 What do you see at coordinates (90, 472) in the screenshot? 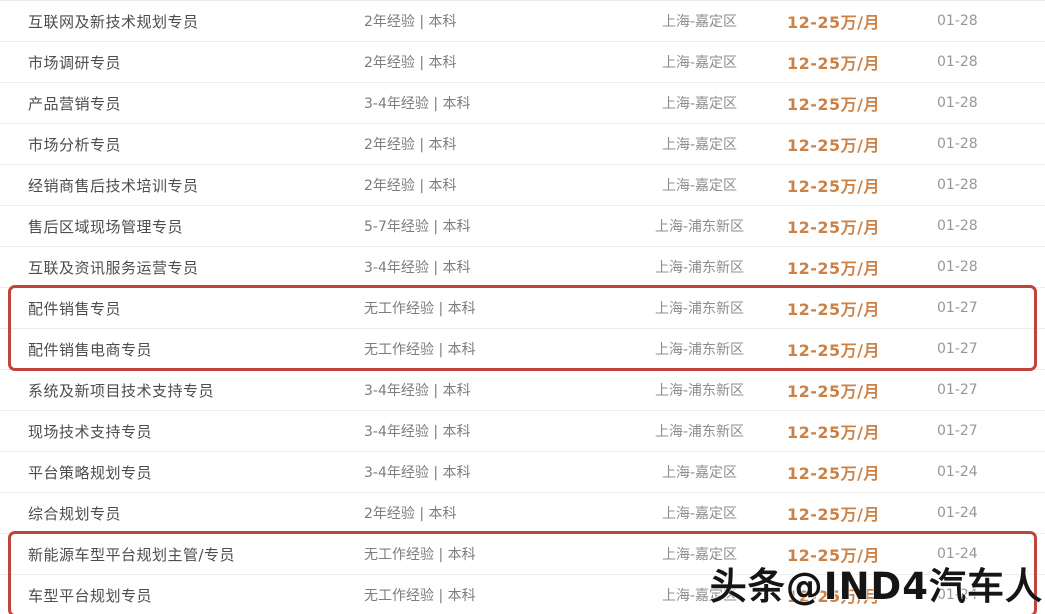
I see `job-title-link: 平台策略规划专员` at bounding box center [90, 472].